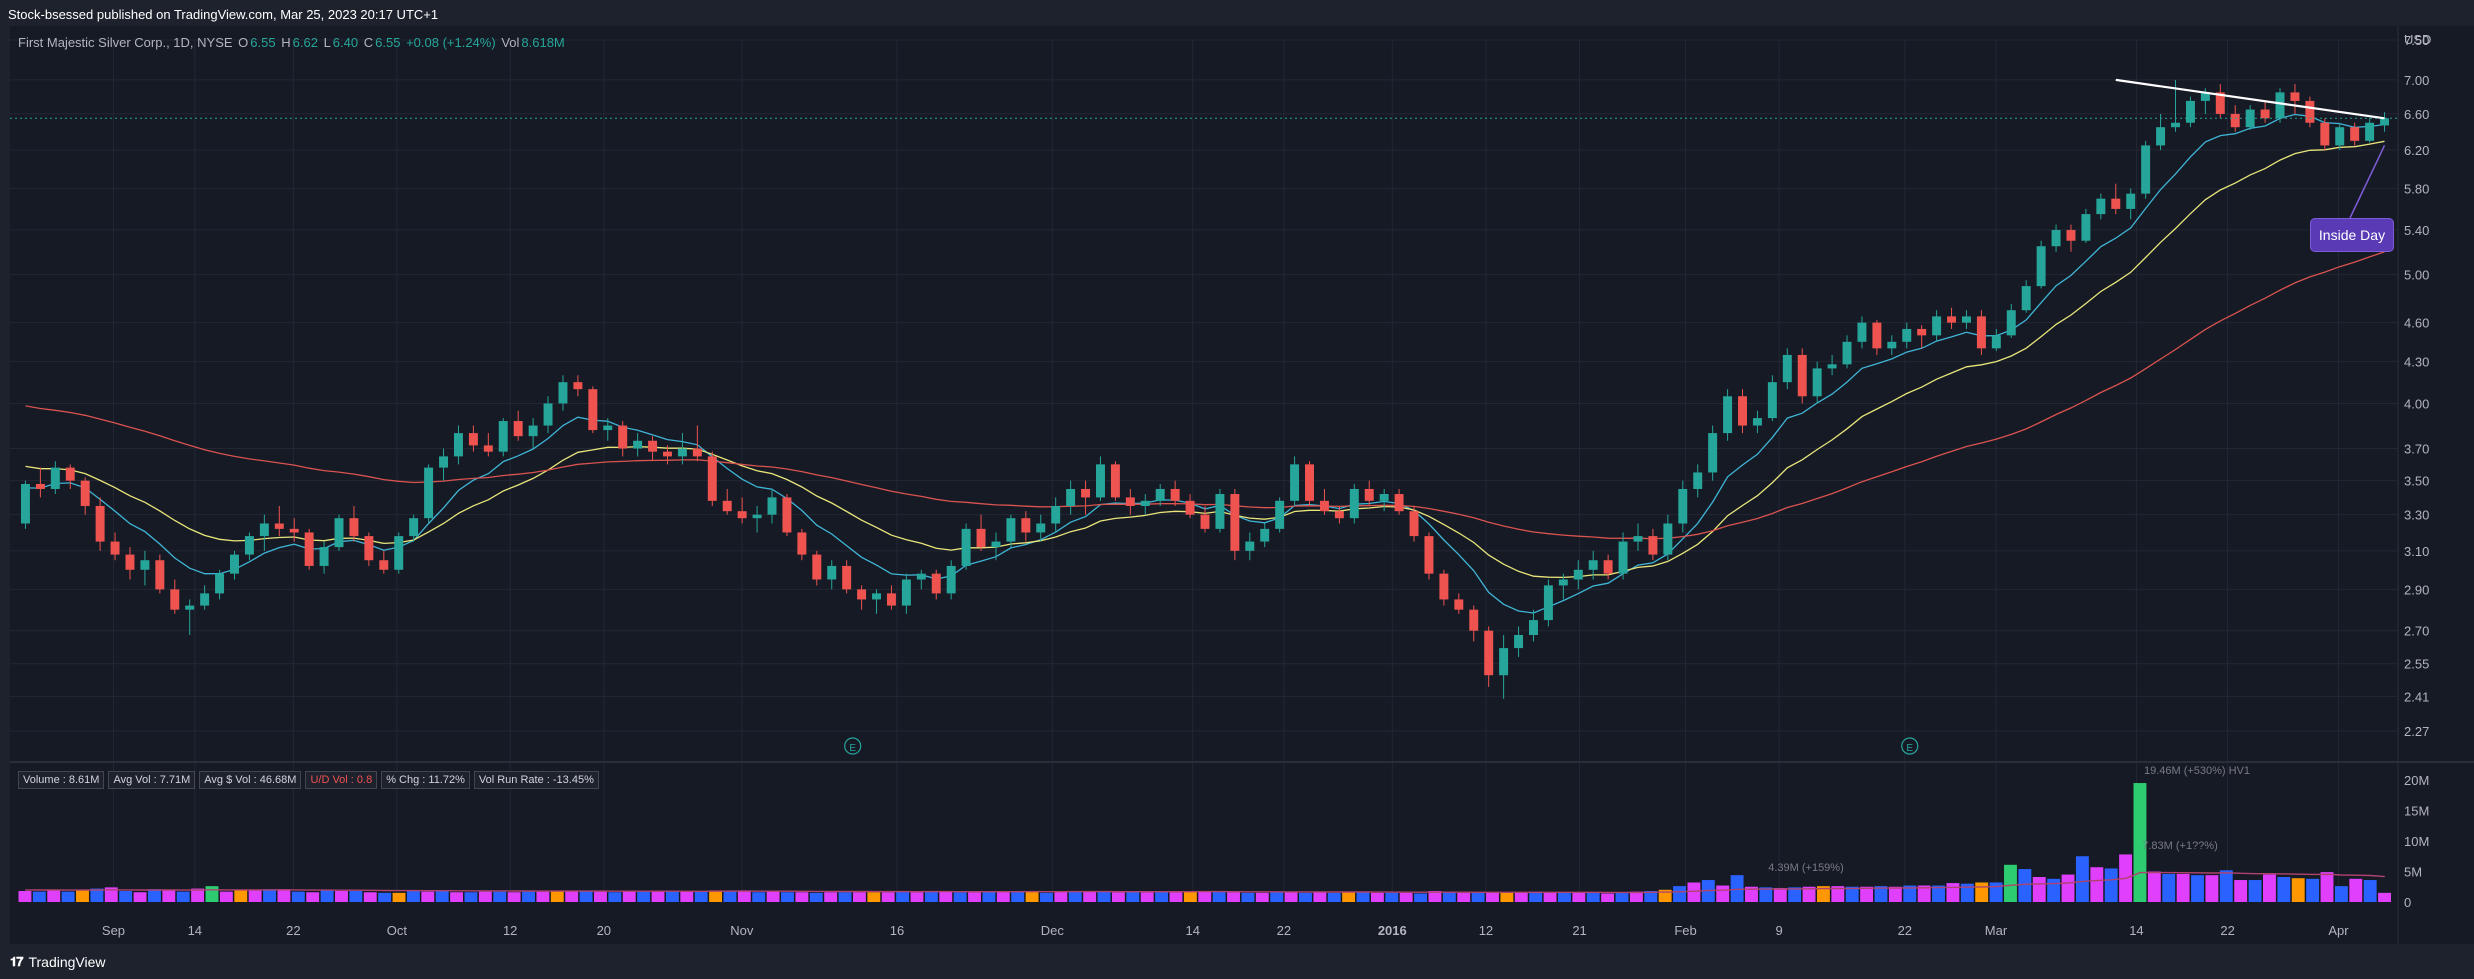  What do you see at coordinates (2416, 114) in the screenshot?
I see `price-tick-label: 6.60` at bounding box center [2416, 114].